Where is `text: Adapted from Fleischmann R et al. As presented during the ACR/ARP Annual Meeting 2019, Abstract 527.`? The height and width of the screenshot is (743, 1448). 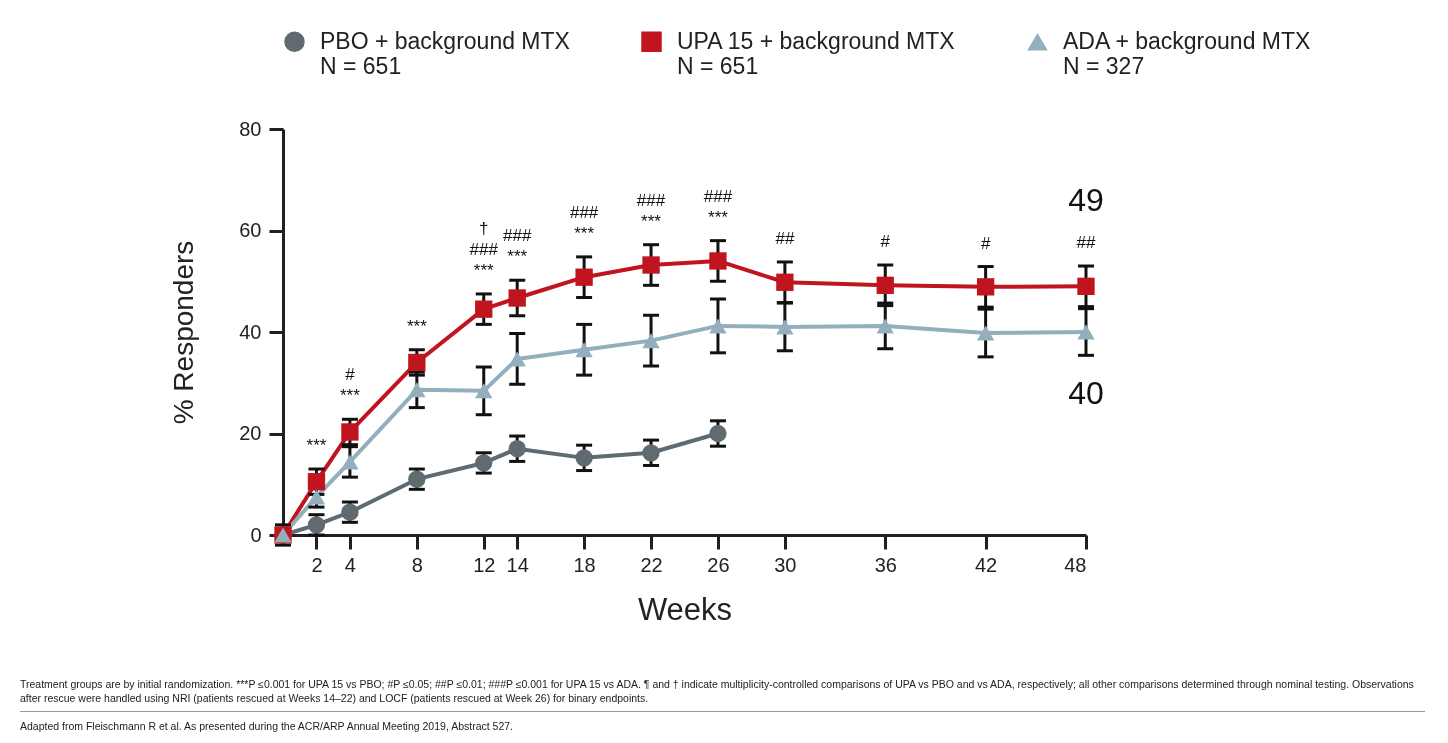
text: Adapted from Fleischmann R et al. As presented during the ACR/ARP Annual Meeting 2019, Abstract 527. is located at coordinates (722, 722).